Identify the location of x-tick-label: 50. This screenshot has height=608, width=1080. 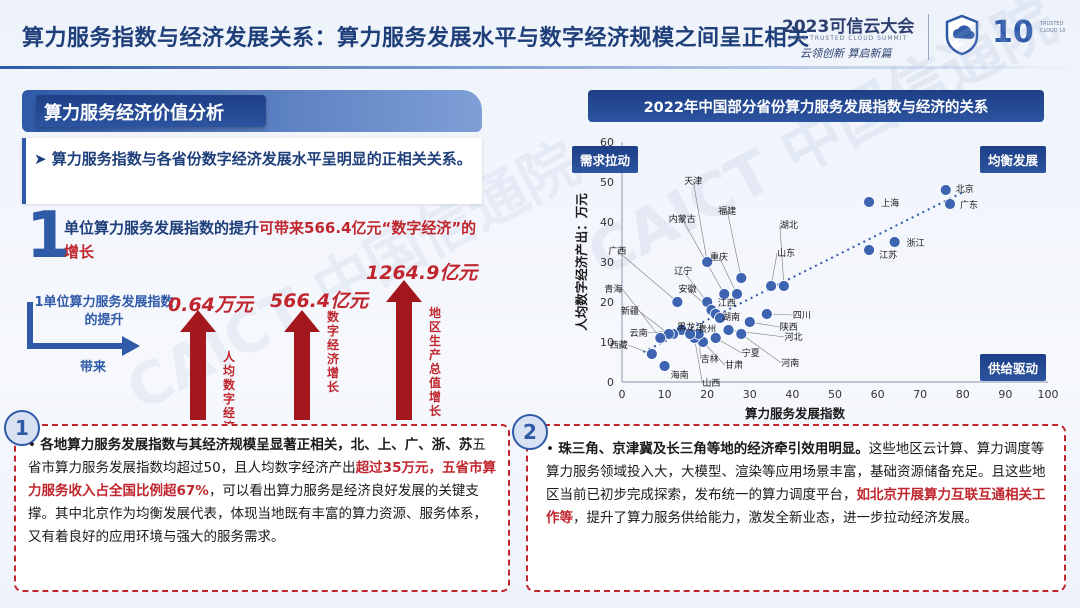
(835, 394).